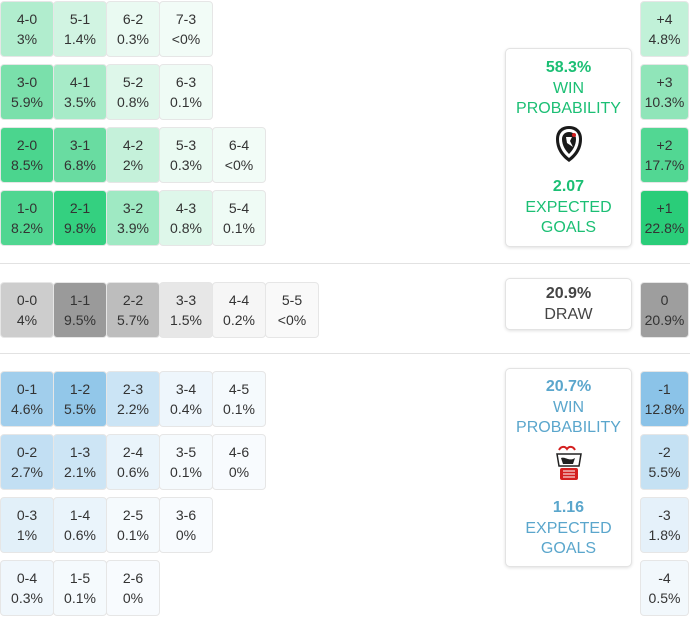 This screenshot has width=690, height=618. What do you see at coordinates (133, 452) in the screenshot?
I see `score-cell-label: 2-4` at bounding box center [133, 452].